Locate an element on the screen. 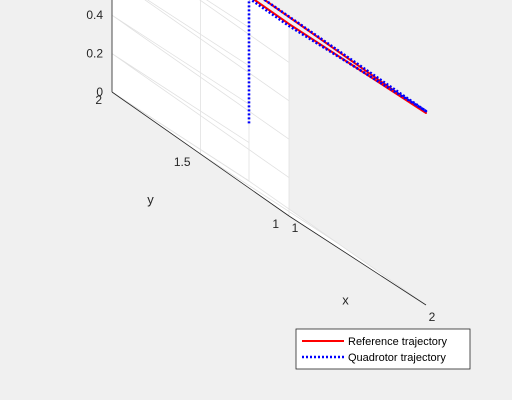 Image resolution: width=512 pixels, height=400 pixels. y-axis-line is located at coordinates (200, 154).